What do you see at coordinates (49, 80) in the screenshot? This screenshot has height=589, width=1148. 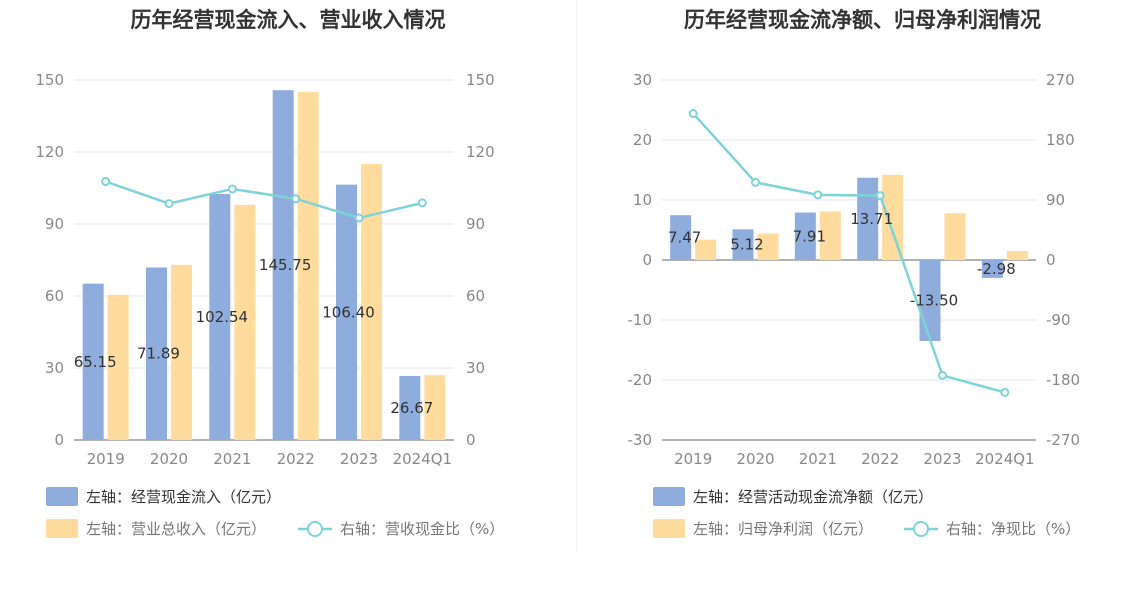 I see `left-axis-tick-label: 150` at bounding box center [49, 80].